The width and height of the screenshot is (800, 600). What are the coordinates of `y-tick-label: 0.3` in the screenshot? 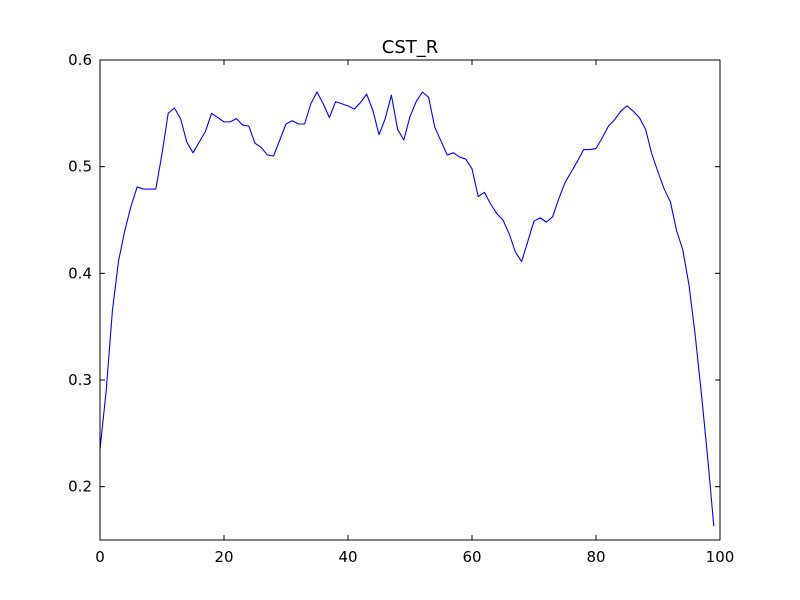 It's located at (80, 380).